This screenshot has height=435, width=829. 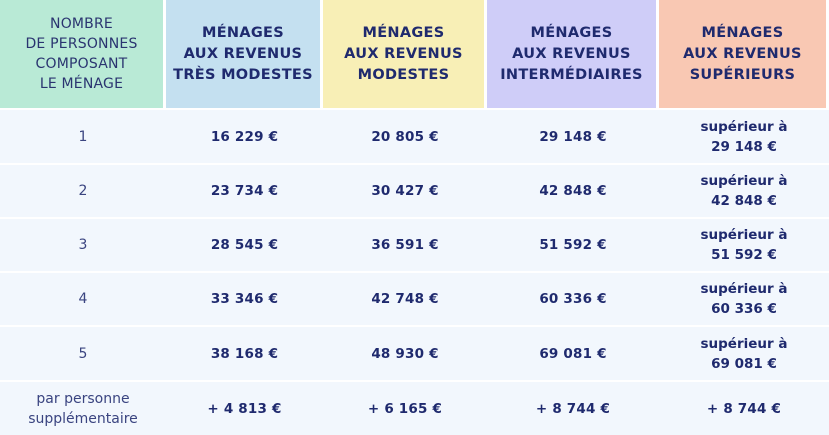 I want to click on row-5-modestes: 48 930 €, so click(x=405, y=352).